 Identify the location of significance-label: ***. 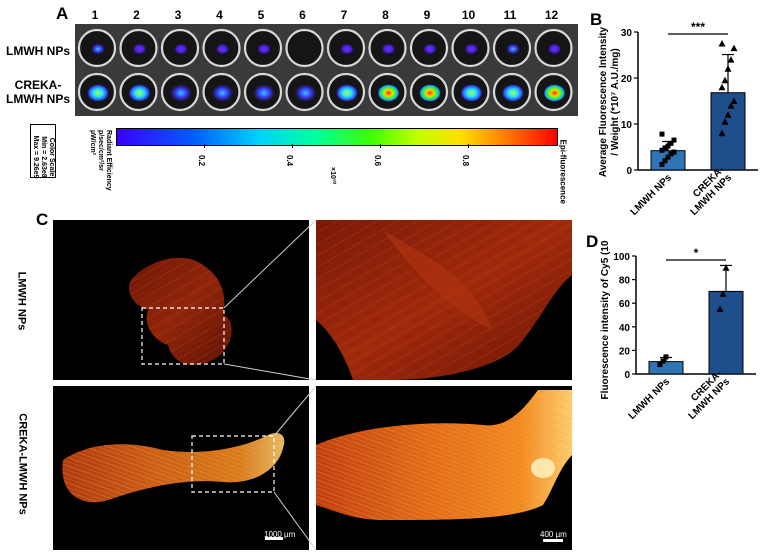
(698, 27).